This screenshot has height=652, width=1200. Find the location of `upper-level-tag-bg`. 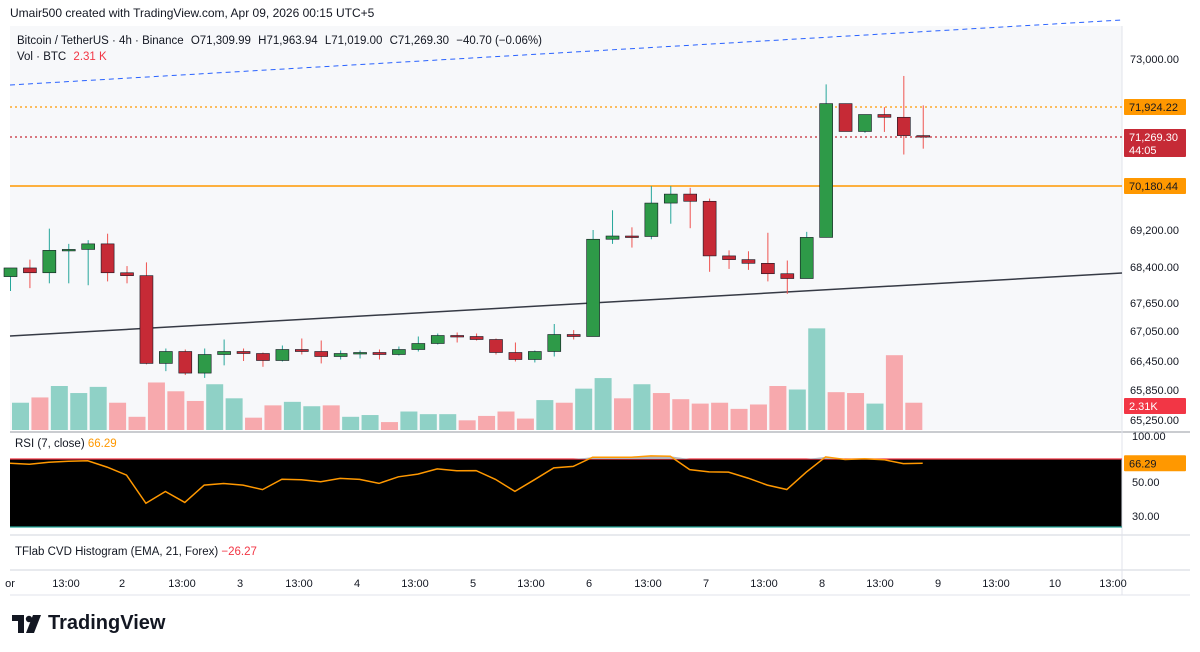

upper-level-tag-bg is located at coordinates (1155, 107).